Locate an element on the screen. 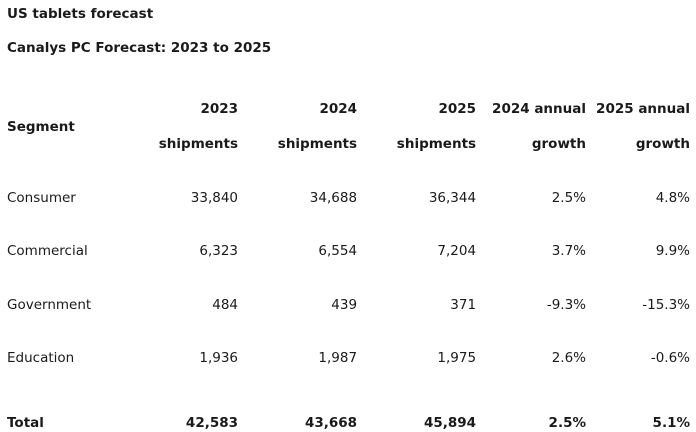  segment-cell: Total is located at coordinates (25, 423).